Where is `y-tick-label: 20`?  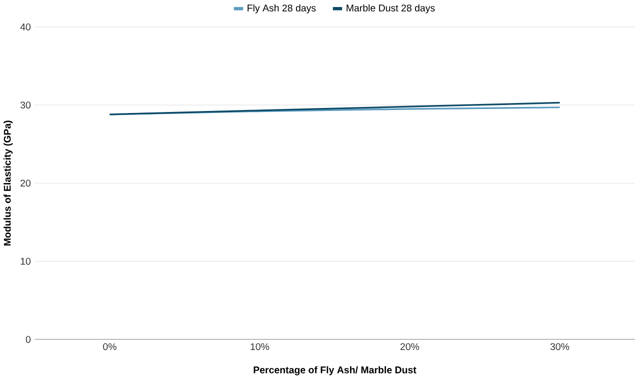 y-tick-label: 20 is located at coordinates (25, 183).